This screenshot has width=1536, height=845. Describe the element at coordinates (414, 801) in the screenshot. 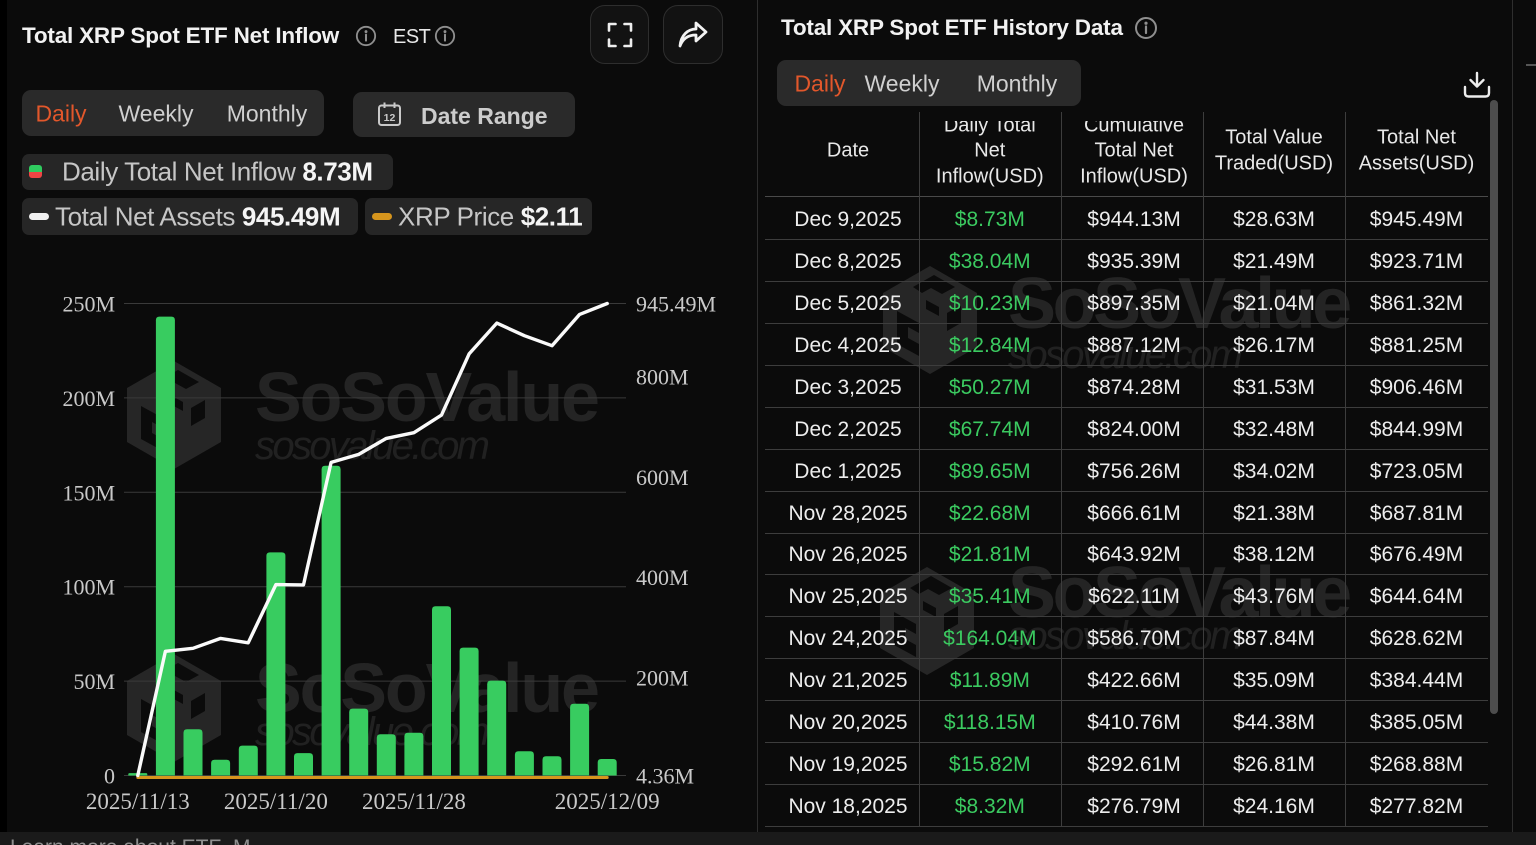

I see `svg-text: 2025/11/28` at that location.